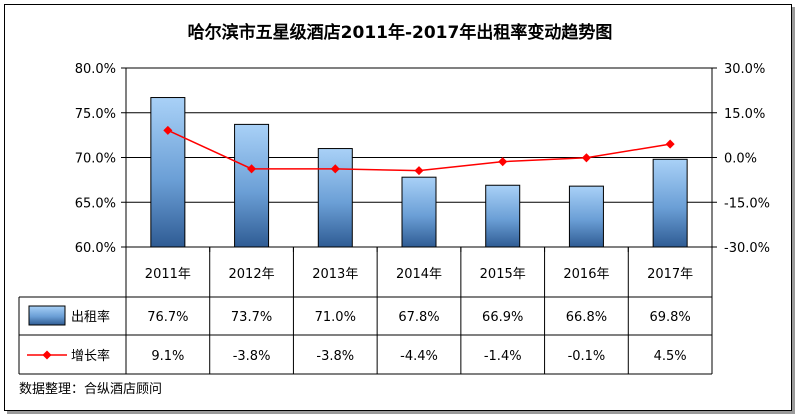  Describe the element at coordinates (586, 274) in the screenshot. I see `category-label: 2016年` at that location.